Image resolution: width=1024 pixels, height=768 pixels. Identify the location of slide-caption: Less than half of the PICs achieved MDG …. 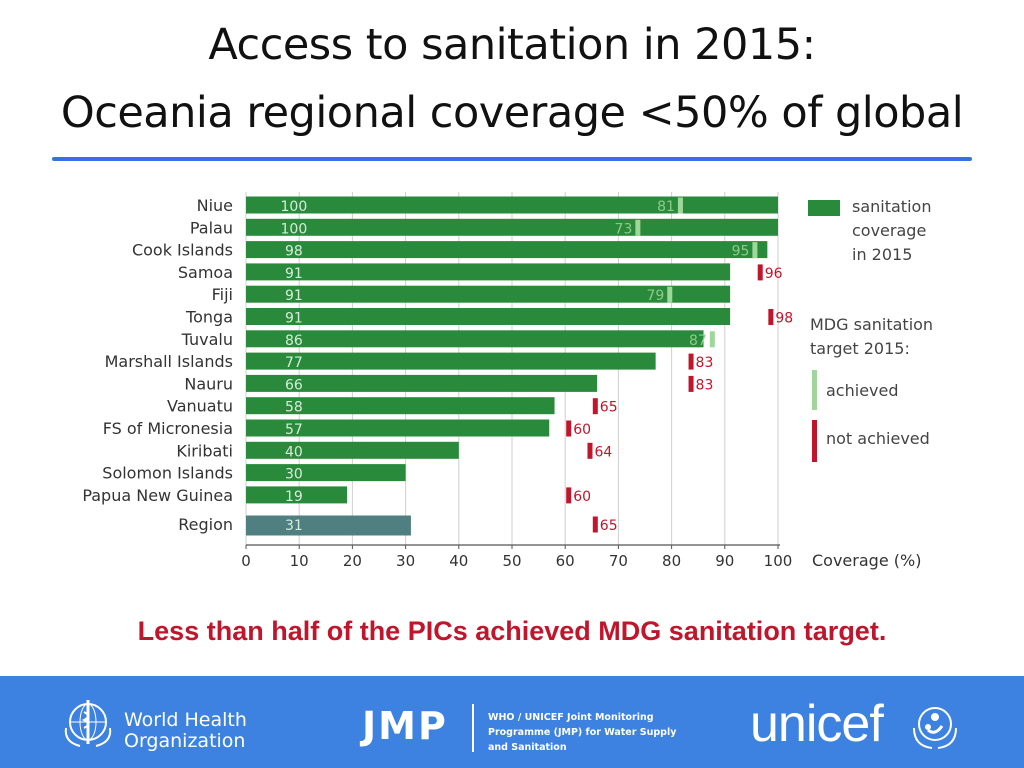
(512, 631).